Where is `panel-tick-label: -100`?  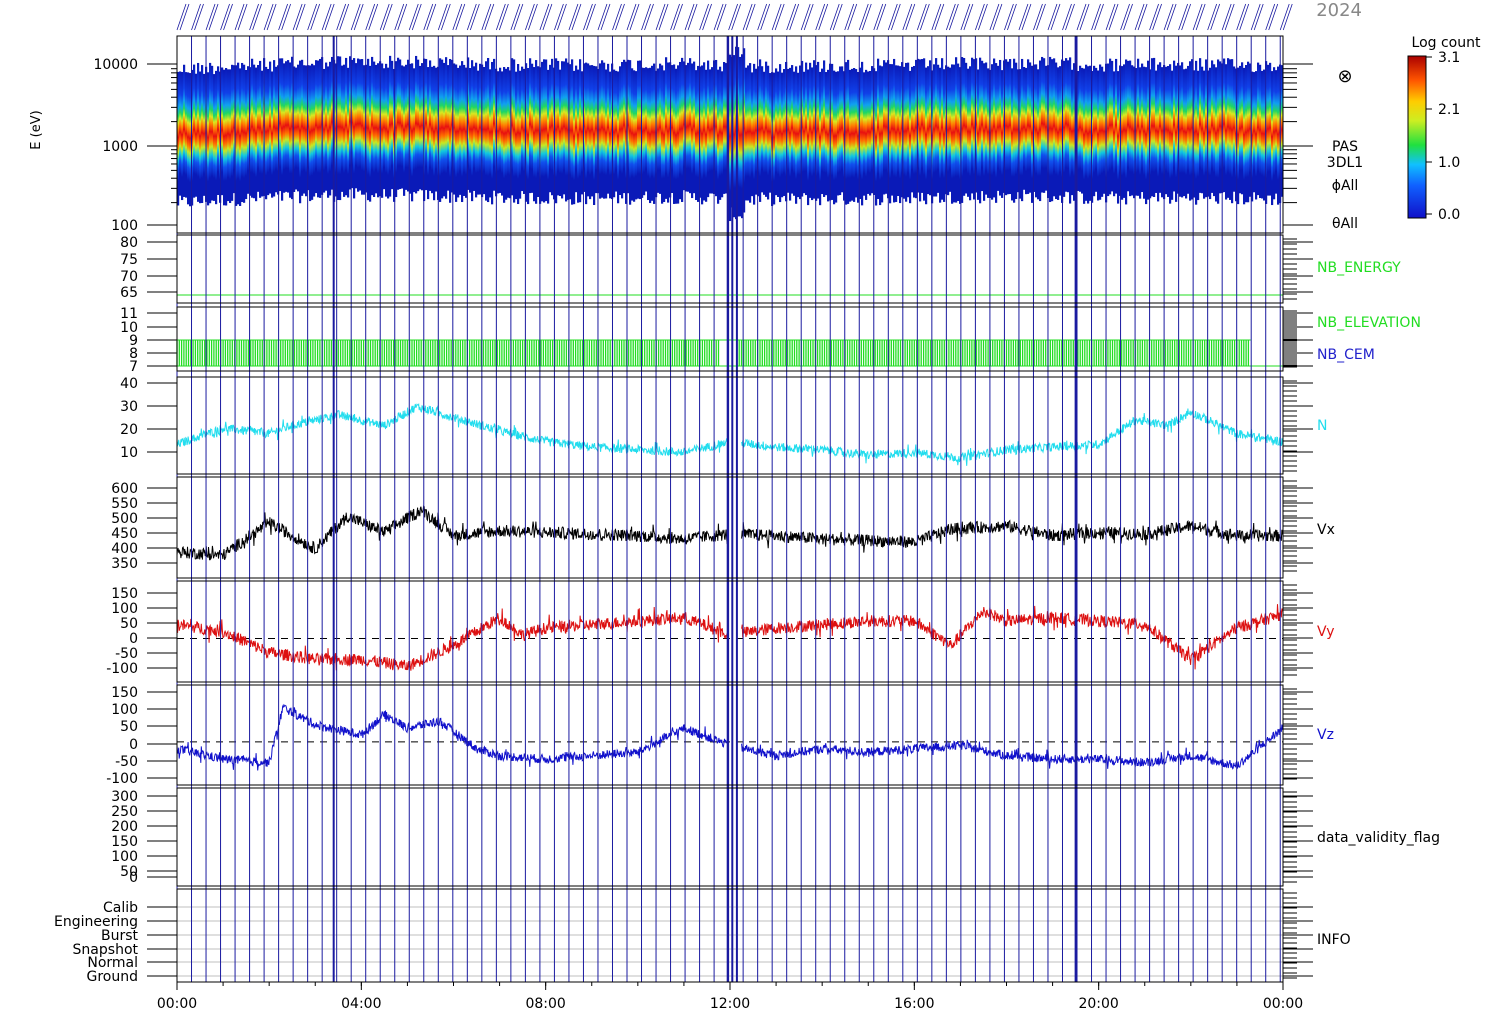
panel-tick-label: -100 is located at coordinates (122, 669).